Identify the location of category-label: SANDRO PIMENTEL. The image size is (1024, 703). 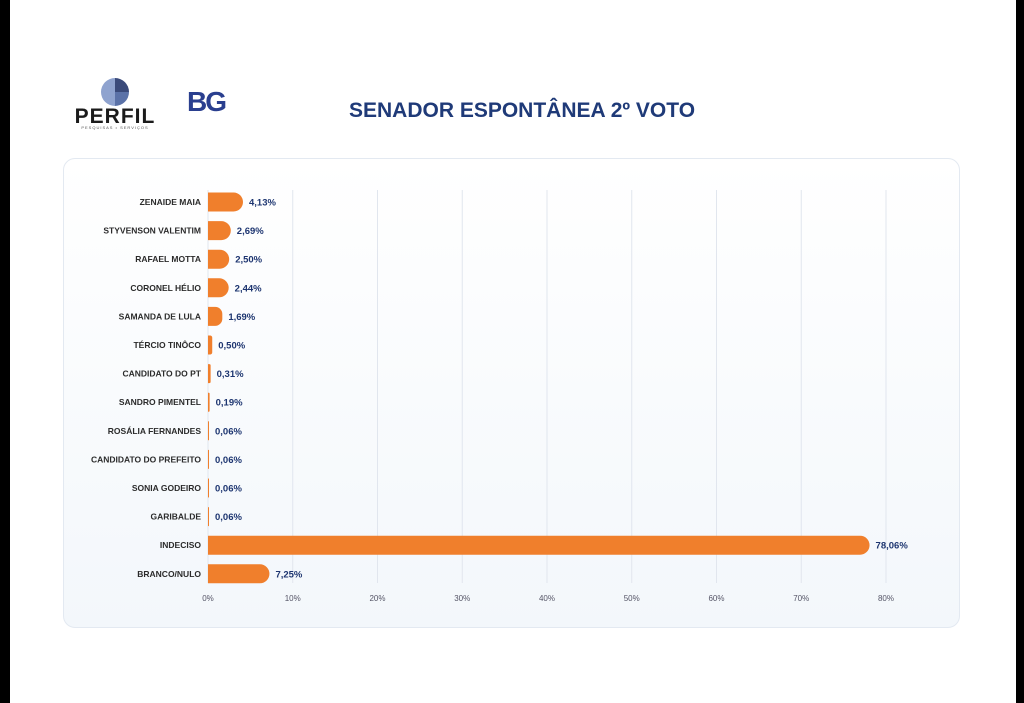
(160, 402).